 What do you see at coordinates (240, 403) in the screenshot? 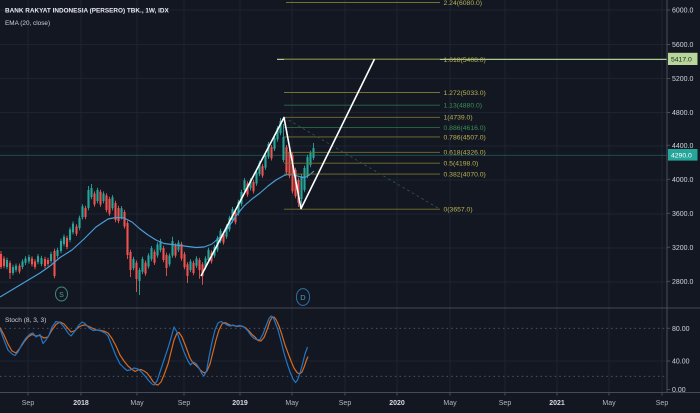
I see `svg-text: 2019` at bounding box center [240, 403].